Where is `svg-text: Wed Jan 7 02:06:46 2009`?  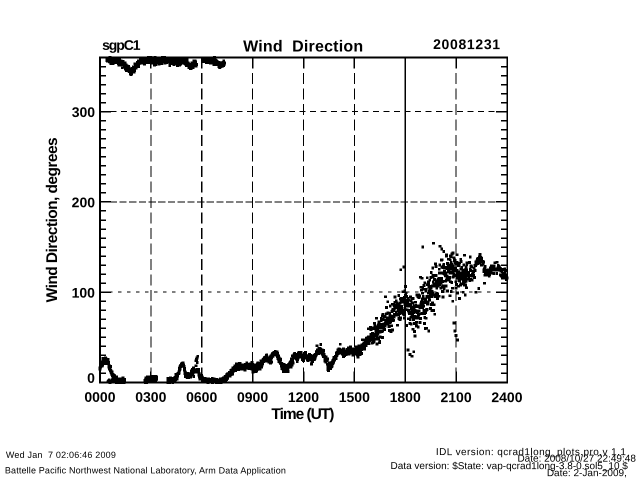 svg-text: Wed Jan 7 02:06:46 2009 is located at coordinates (61, 455).